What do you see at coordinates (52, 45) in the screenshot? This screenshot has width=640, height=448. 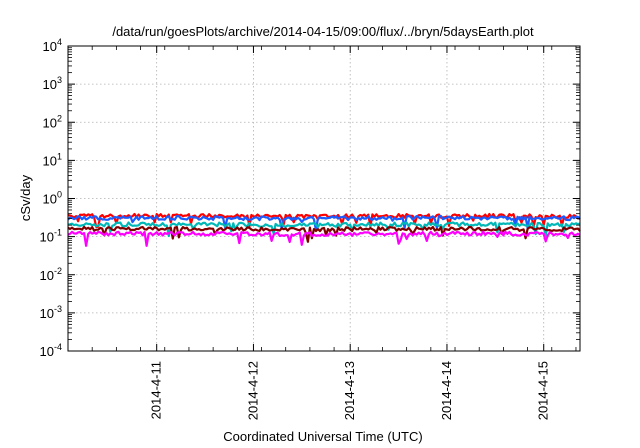 I see `y-tick-label: 10⁴` at bounding box center [52, 45].